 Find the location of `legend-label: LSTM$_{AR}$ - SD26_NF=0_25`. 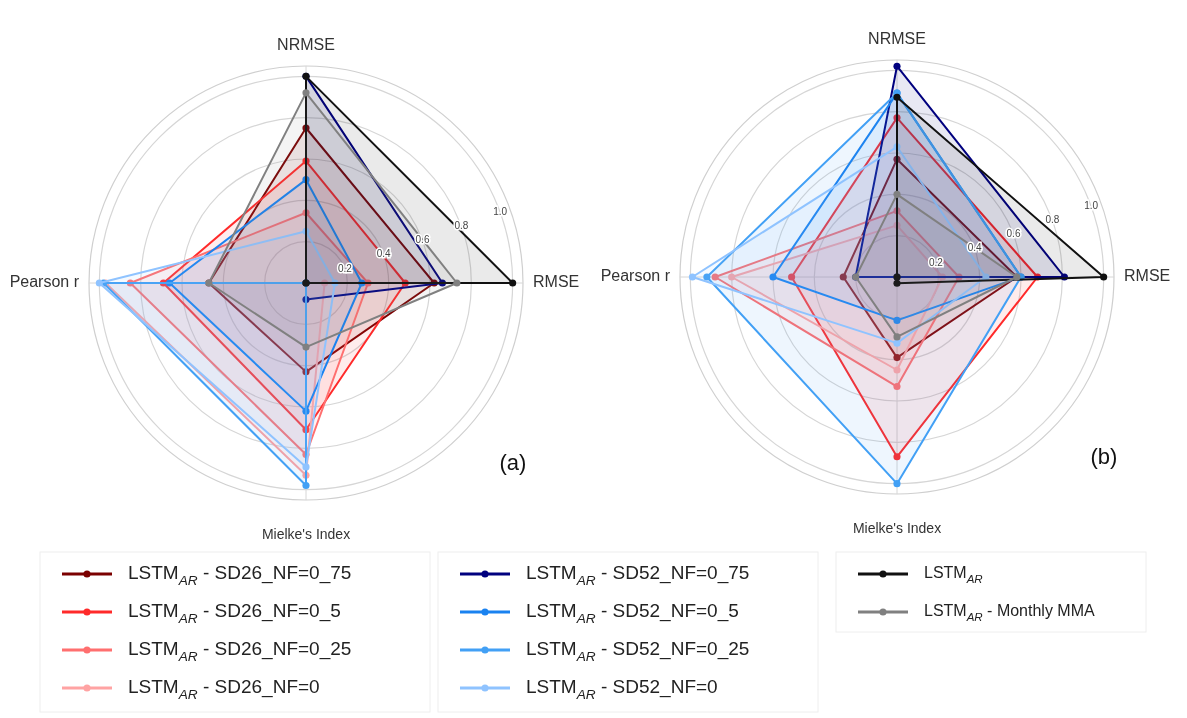

legend-label: LSTM$_{AR}$ - SD26_NF=0_25 is located at coordinates (240, 651).